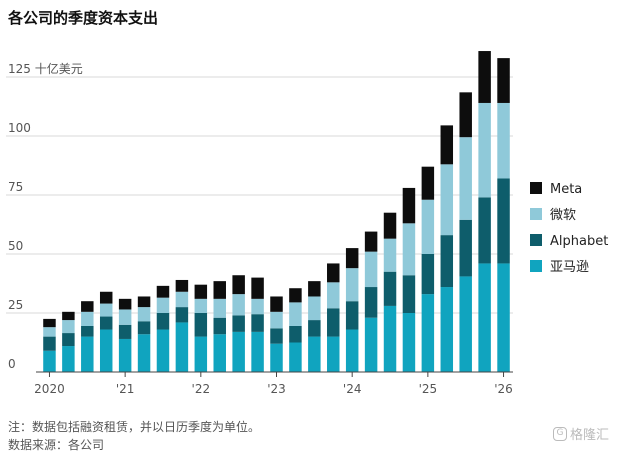 The image size is (617, 453). What do you see at coordinates (563, 215) in the screenshot?
I see `legend-label-1: 微软` at bounding box center [563, 215].